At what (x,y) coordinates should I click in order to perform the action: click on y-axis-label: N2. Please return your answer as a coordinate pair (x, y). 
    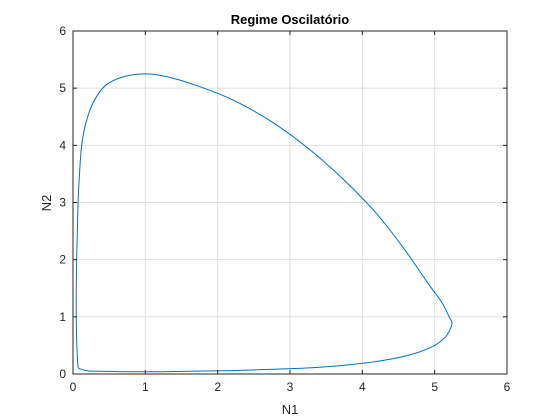
    Looking at the image, I should click on (46, 203).